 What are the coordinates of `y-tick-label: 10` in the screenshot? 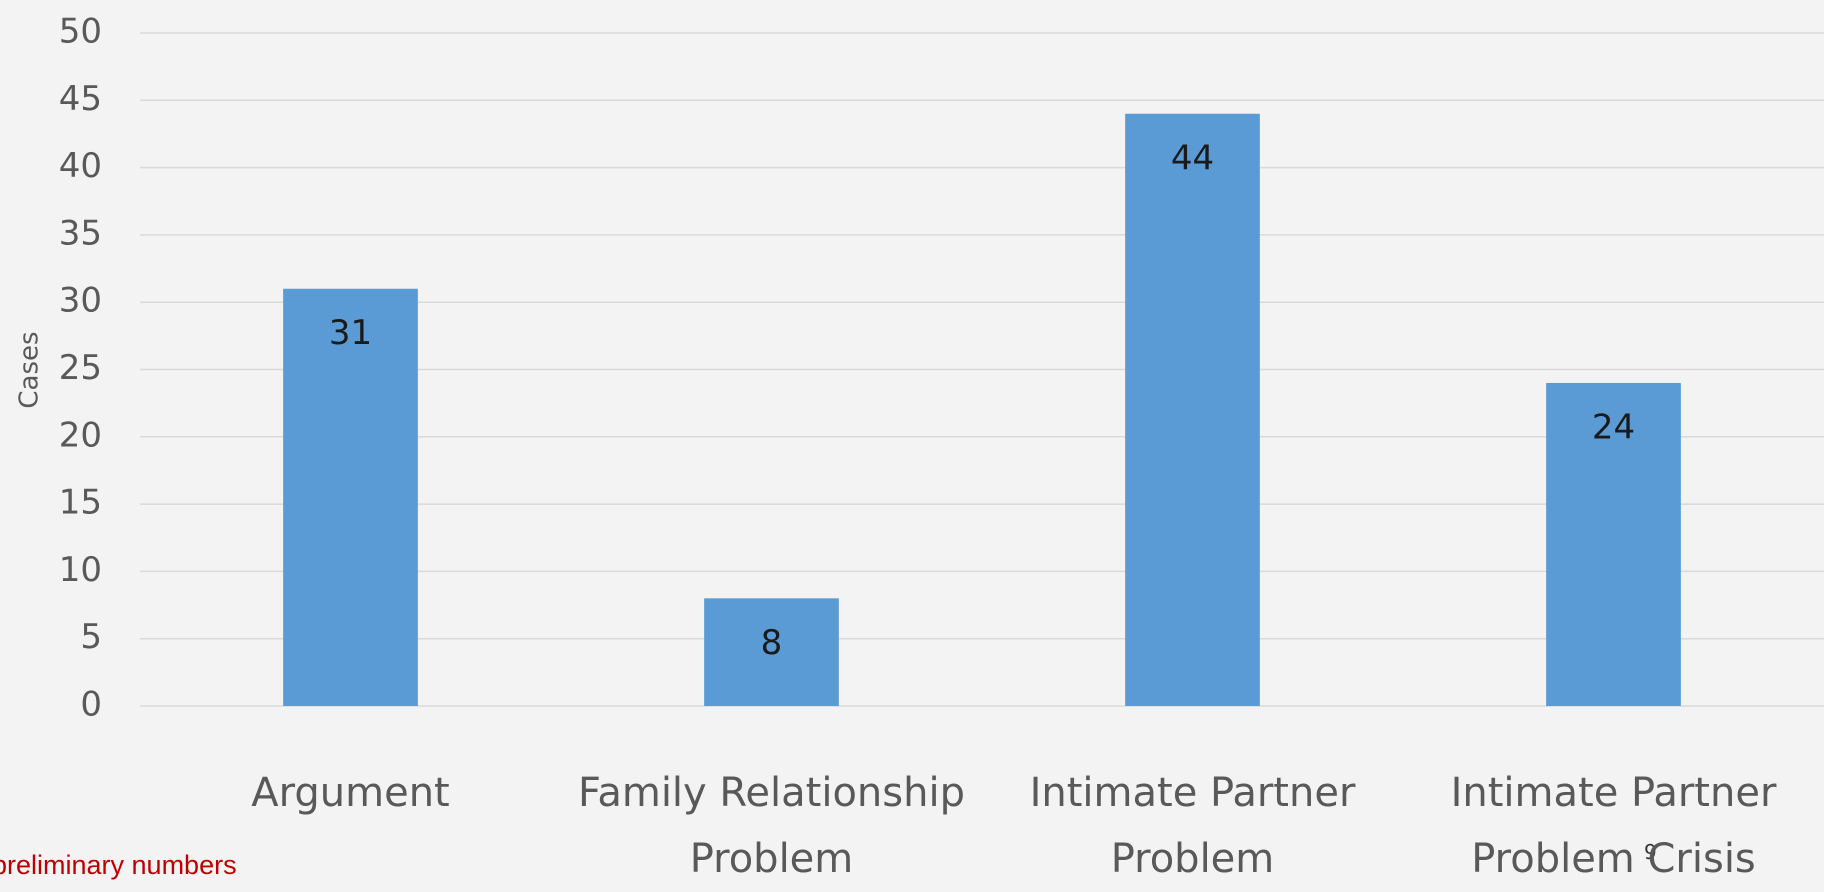 It's located at (80, 570).